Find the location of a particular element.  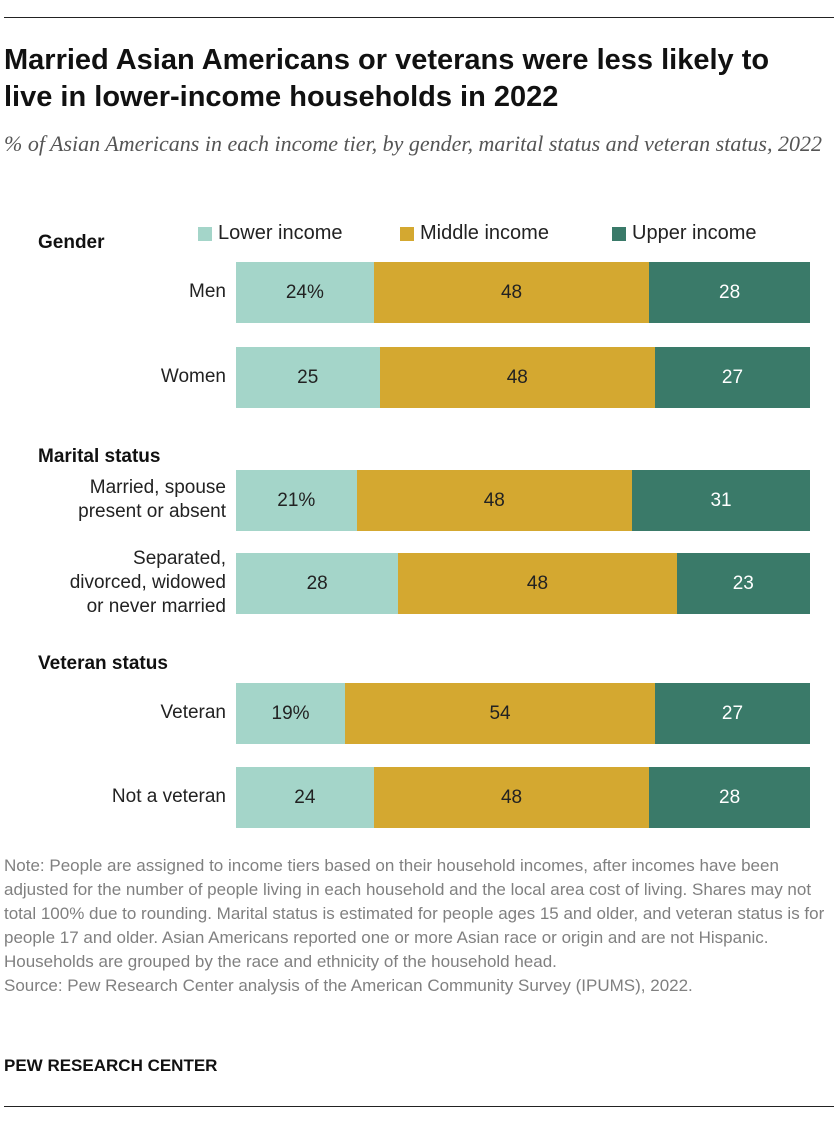

data-label: 24 is located at coordinates (305, 797).